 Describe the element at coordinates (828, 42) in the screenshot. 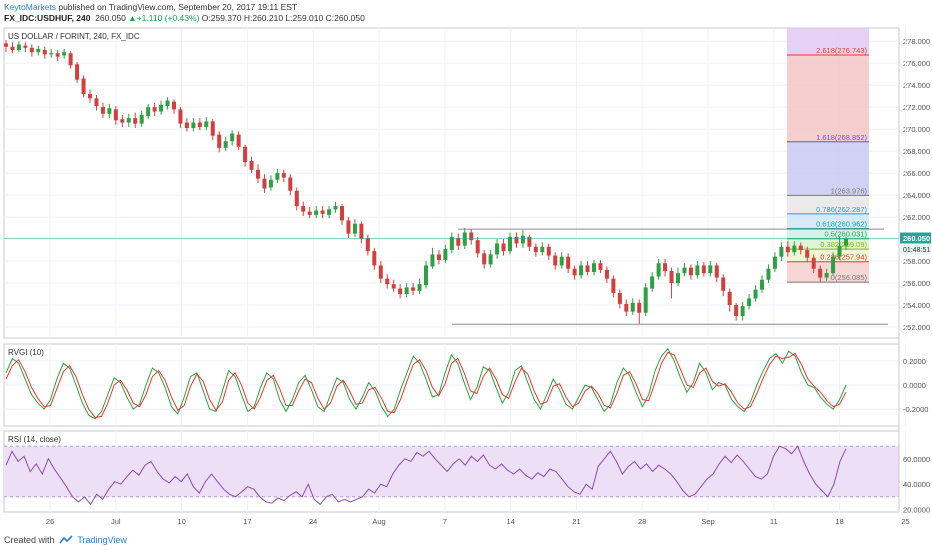

I see `fib-extension-zone` at that location.